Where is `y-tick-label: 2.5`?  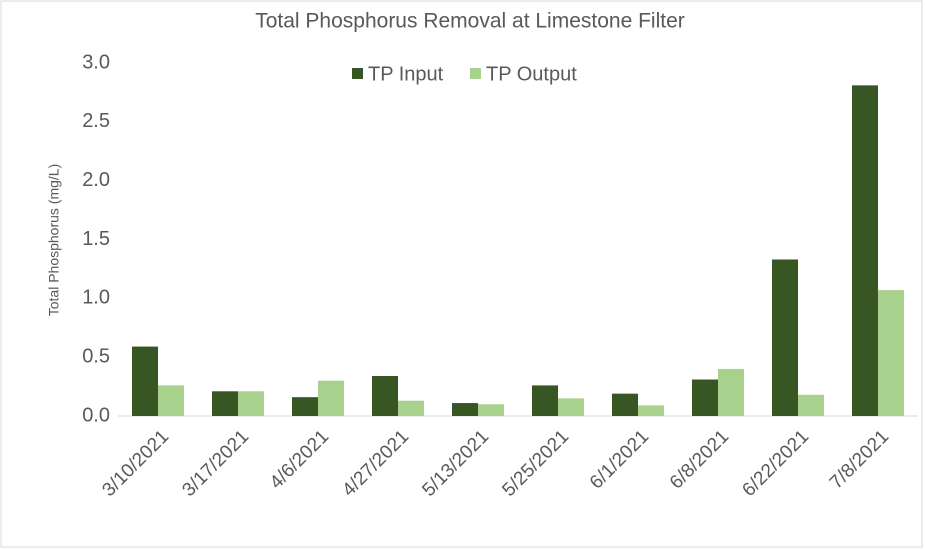
y-tick-label: 2.5 is located at coordinates (96, 121).